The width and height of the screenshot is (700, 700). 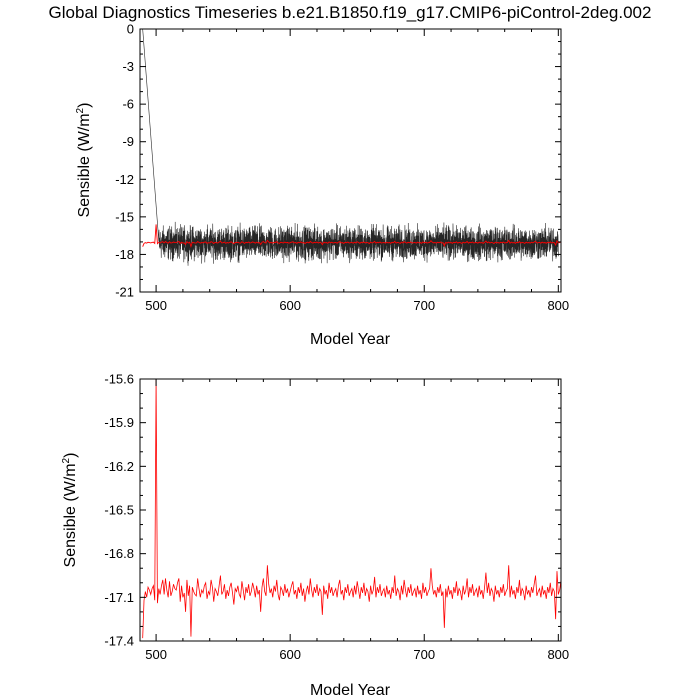 I want to click on y-tick-label: -12, so click(x=124, y=179).